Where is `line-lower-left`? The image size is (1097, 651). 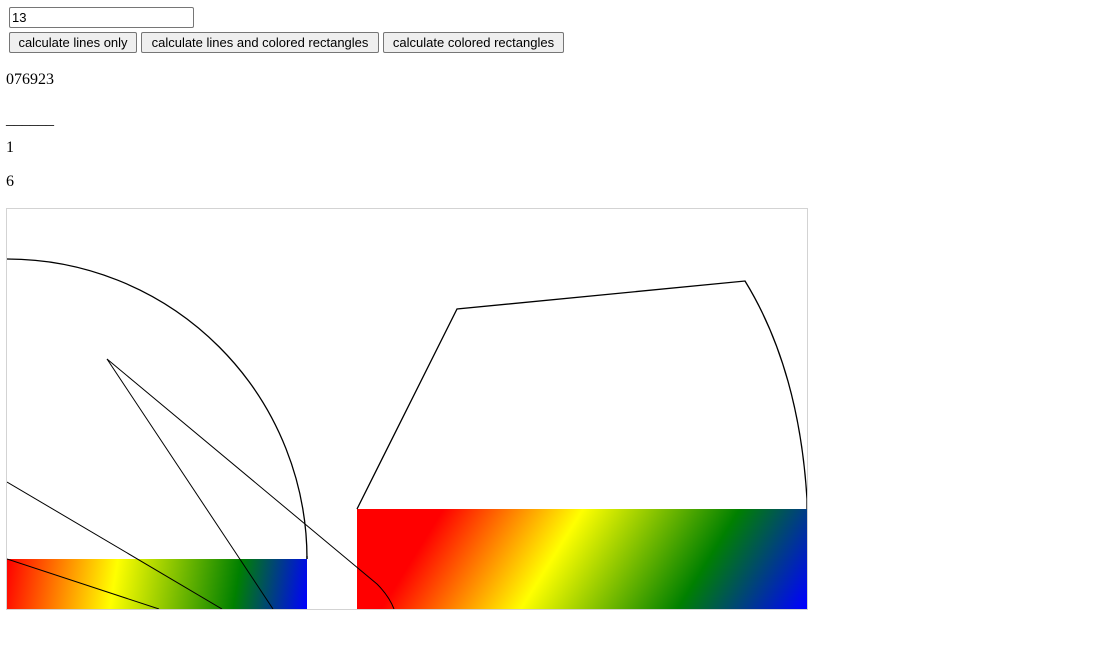 line-lower-left is located at coordinates (115, 545).